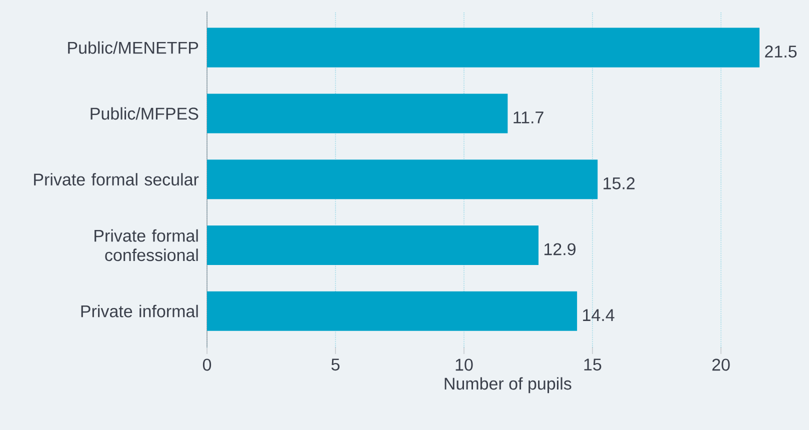  Describe the element at coordinates (619, 183) in the screenshot. I see `data-label: 15.2` at that location.